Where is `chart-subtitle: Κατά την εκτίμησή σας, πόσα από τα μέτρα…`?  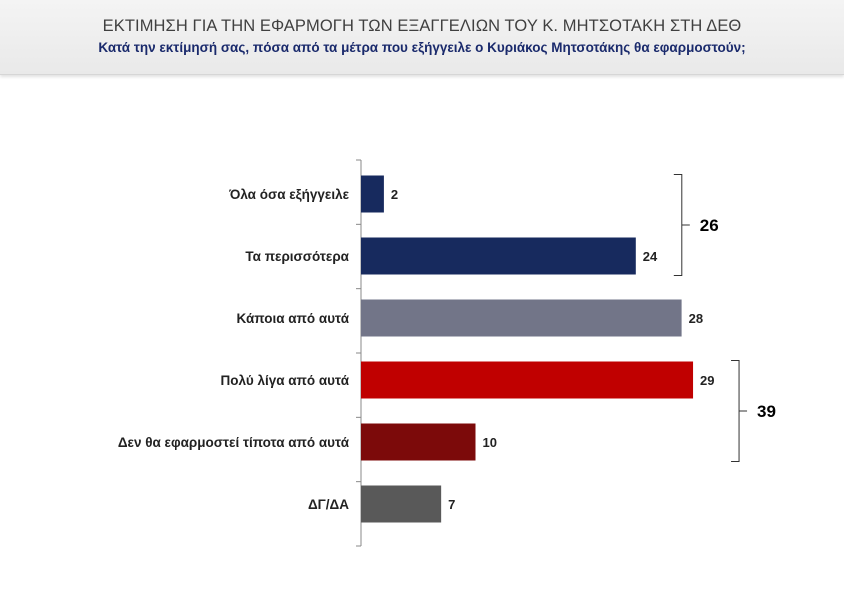
chart-subtitle: Κατά την εκτίμησή σας, πόσα από τα μέτρα… is located at coordinates (422, 47).